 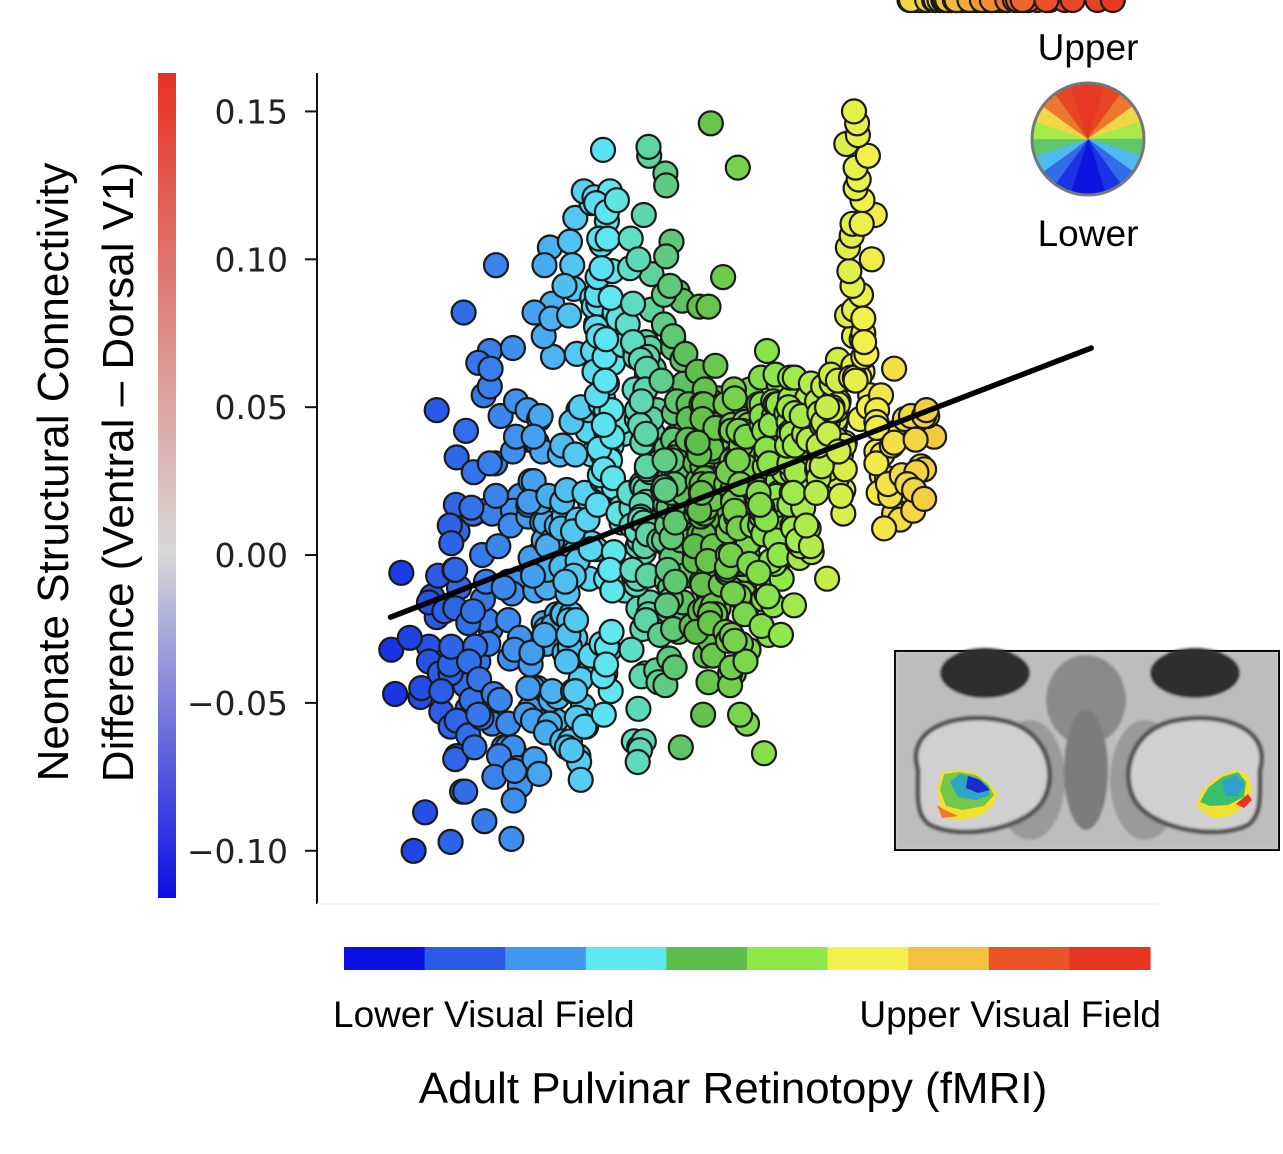 I want to click on y-tick-label: 0.10, so click(x=251, y=259).